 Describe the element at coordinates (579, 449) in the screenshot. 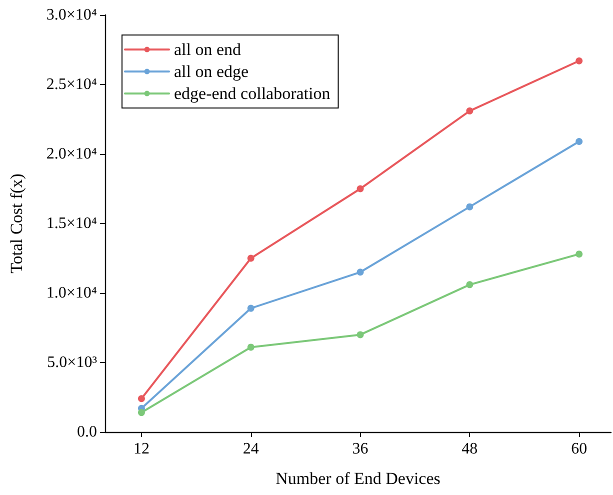

I see `x-tick-label: 60` at that location.